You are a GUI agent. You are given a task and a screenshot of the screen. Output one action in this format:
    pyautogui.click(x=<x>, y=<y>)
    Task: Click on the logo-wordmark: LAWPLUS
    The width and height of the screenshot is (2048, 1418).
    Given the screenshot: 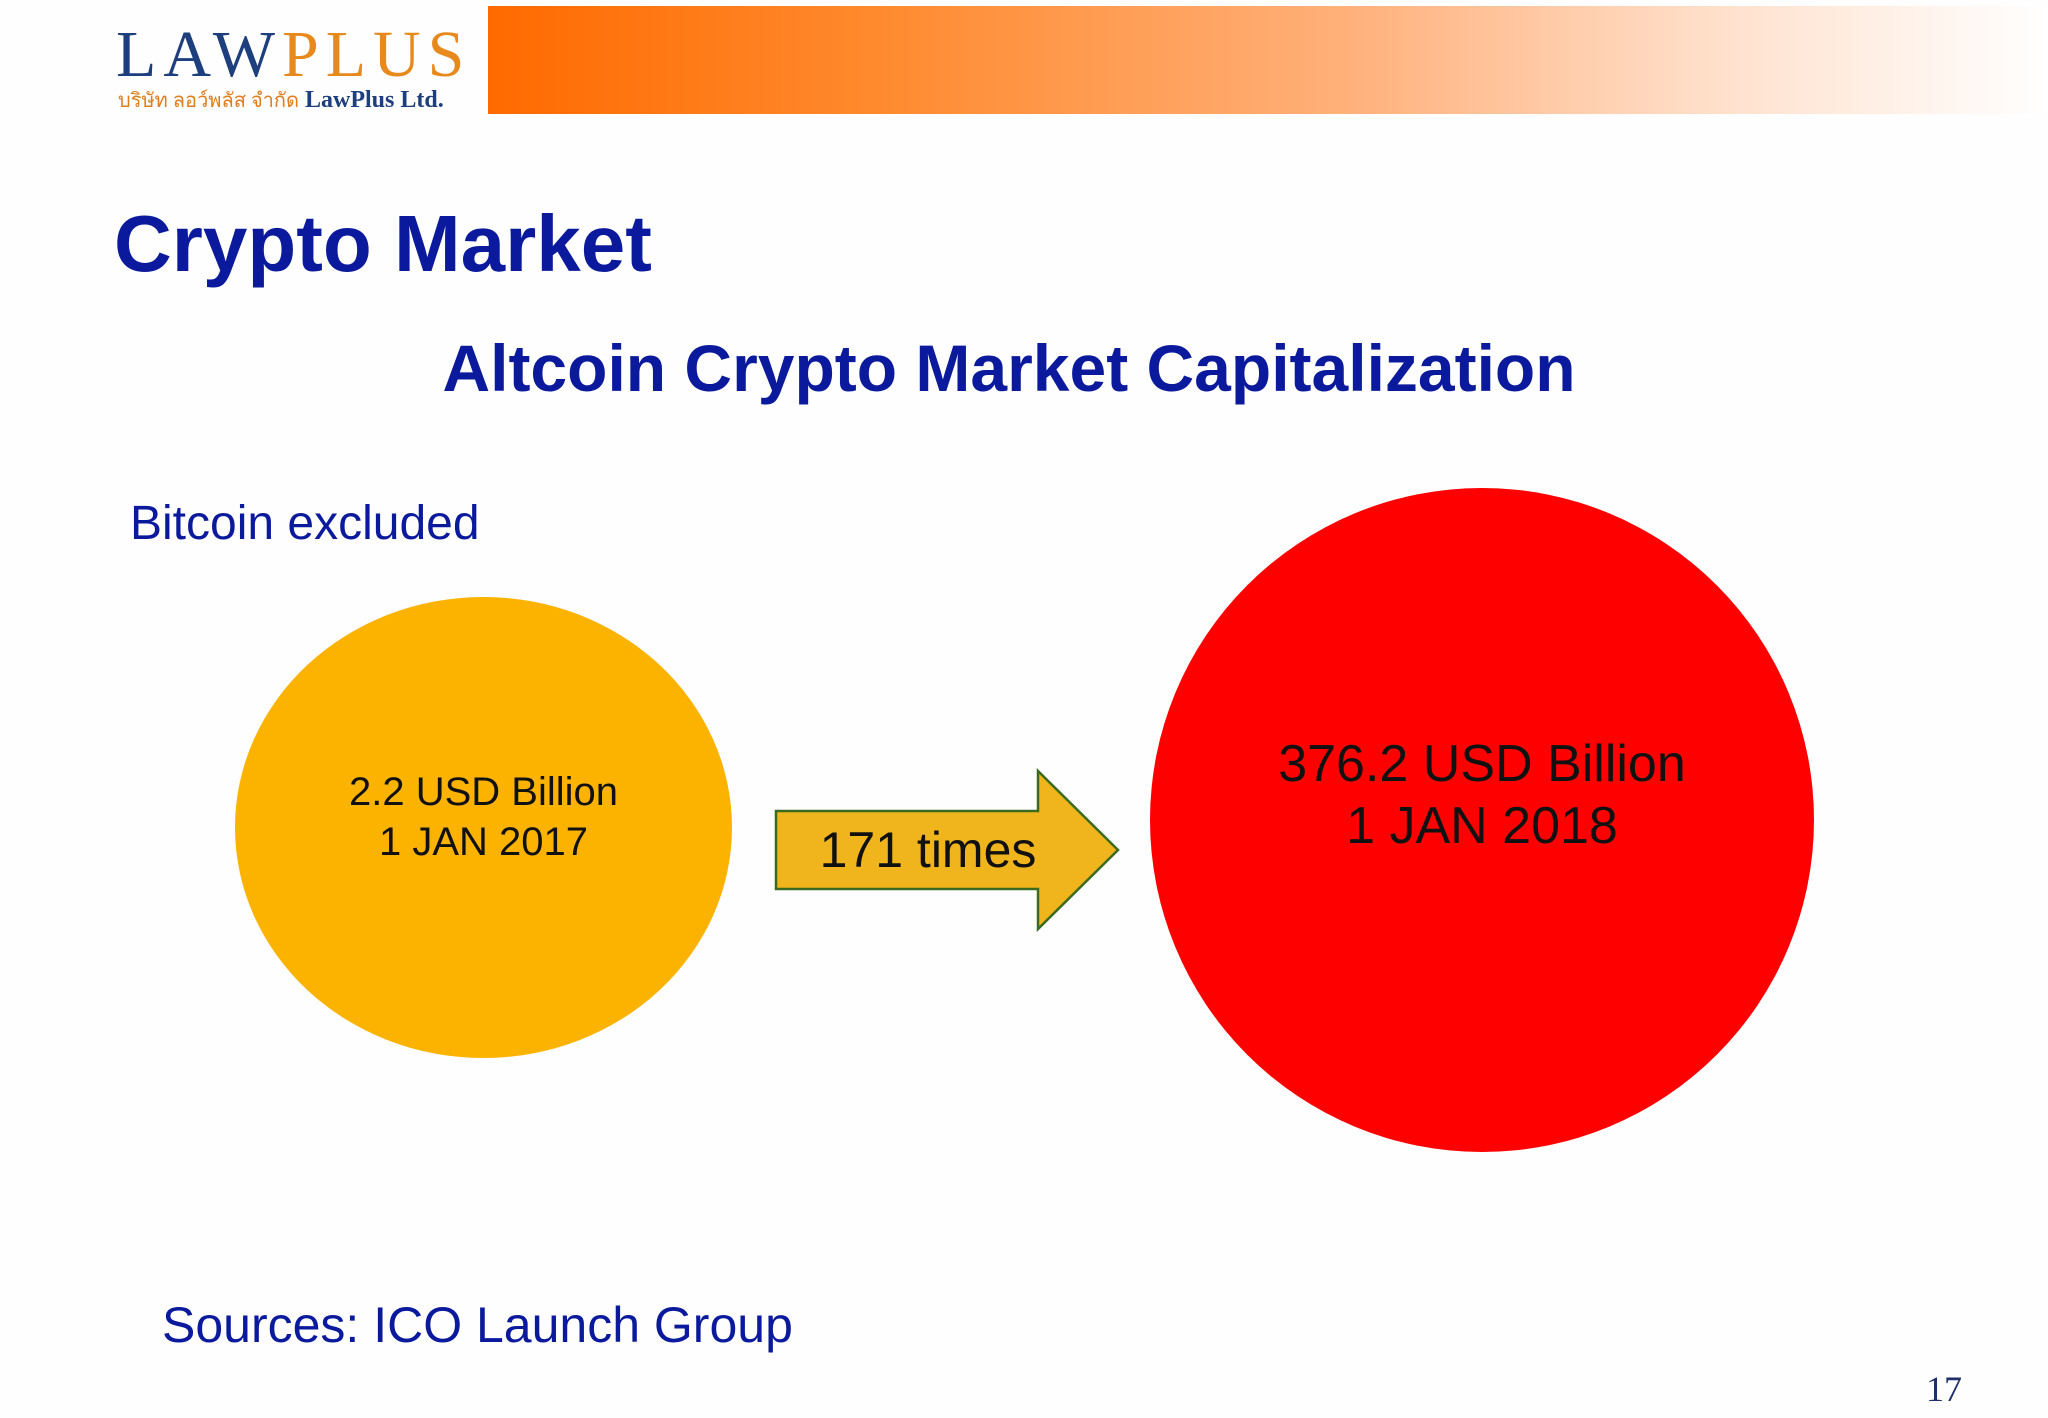 What is the action you would take?
    pyautogui.click(x=293, y=55)
    